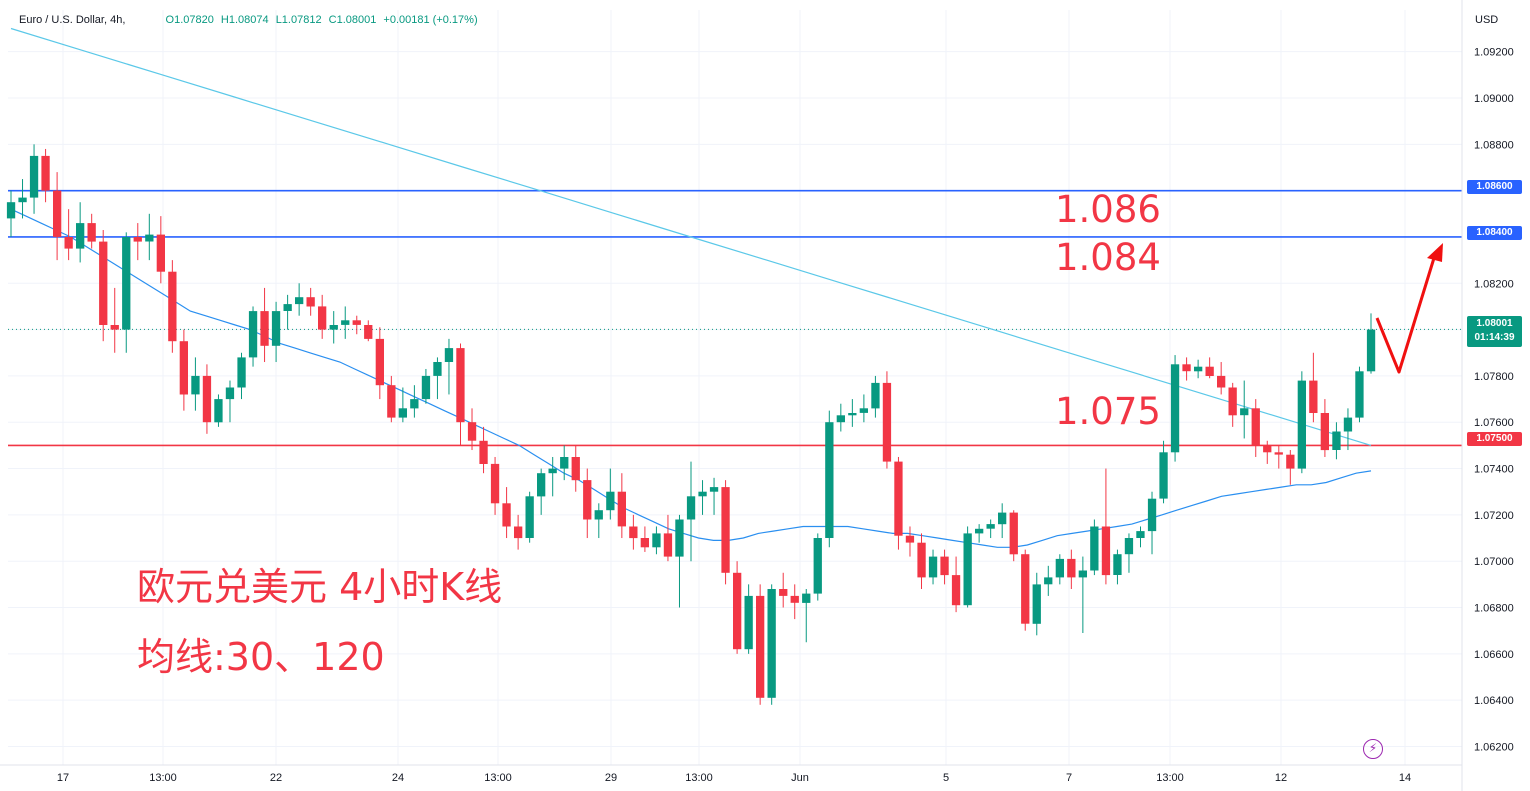 The image size is (1530, 791). What do you see at coordinates (1405, 778) in the screenshot?
I see `time-tick-label: 14` at bounding box center [1405, 778].